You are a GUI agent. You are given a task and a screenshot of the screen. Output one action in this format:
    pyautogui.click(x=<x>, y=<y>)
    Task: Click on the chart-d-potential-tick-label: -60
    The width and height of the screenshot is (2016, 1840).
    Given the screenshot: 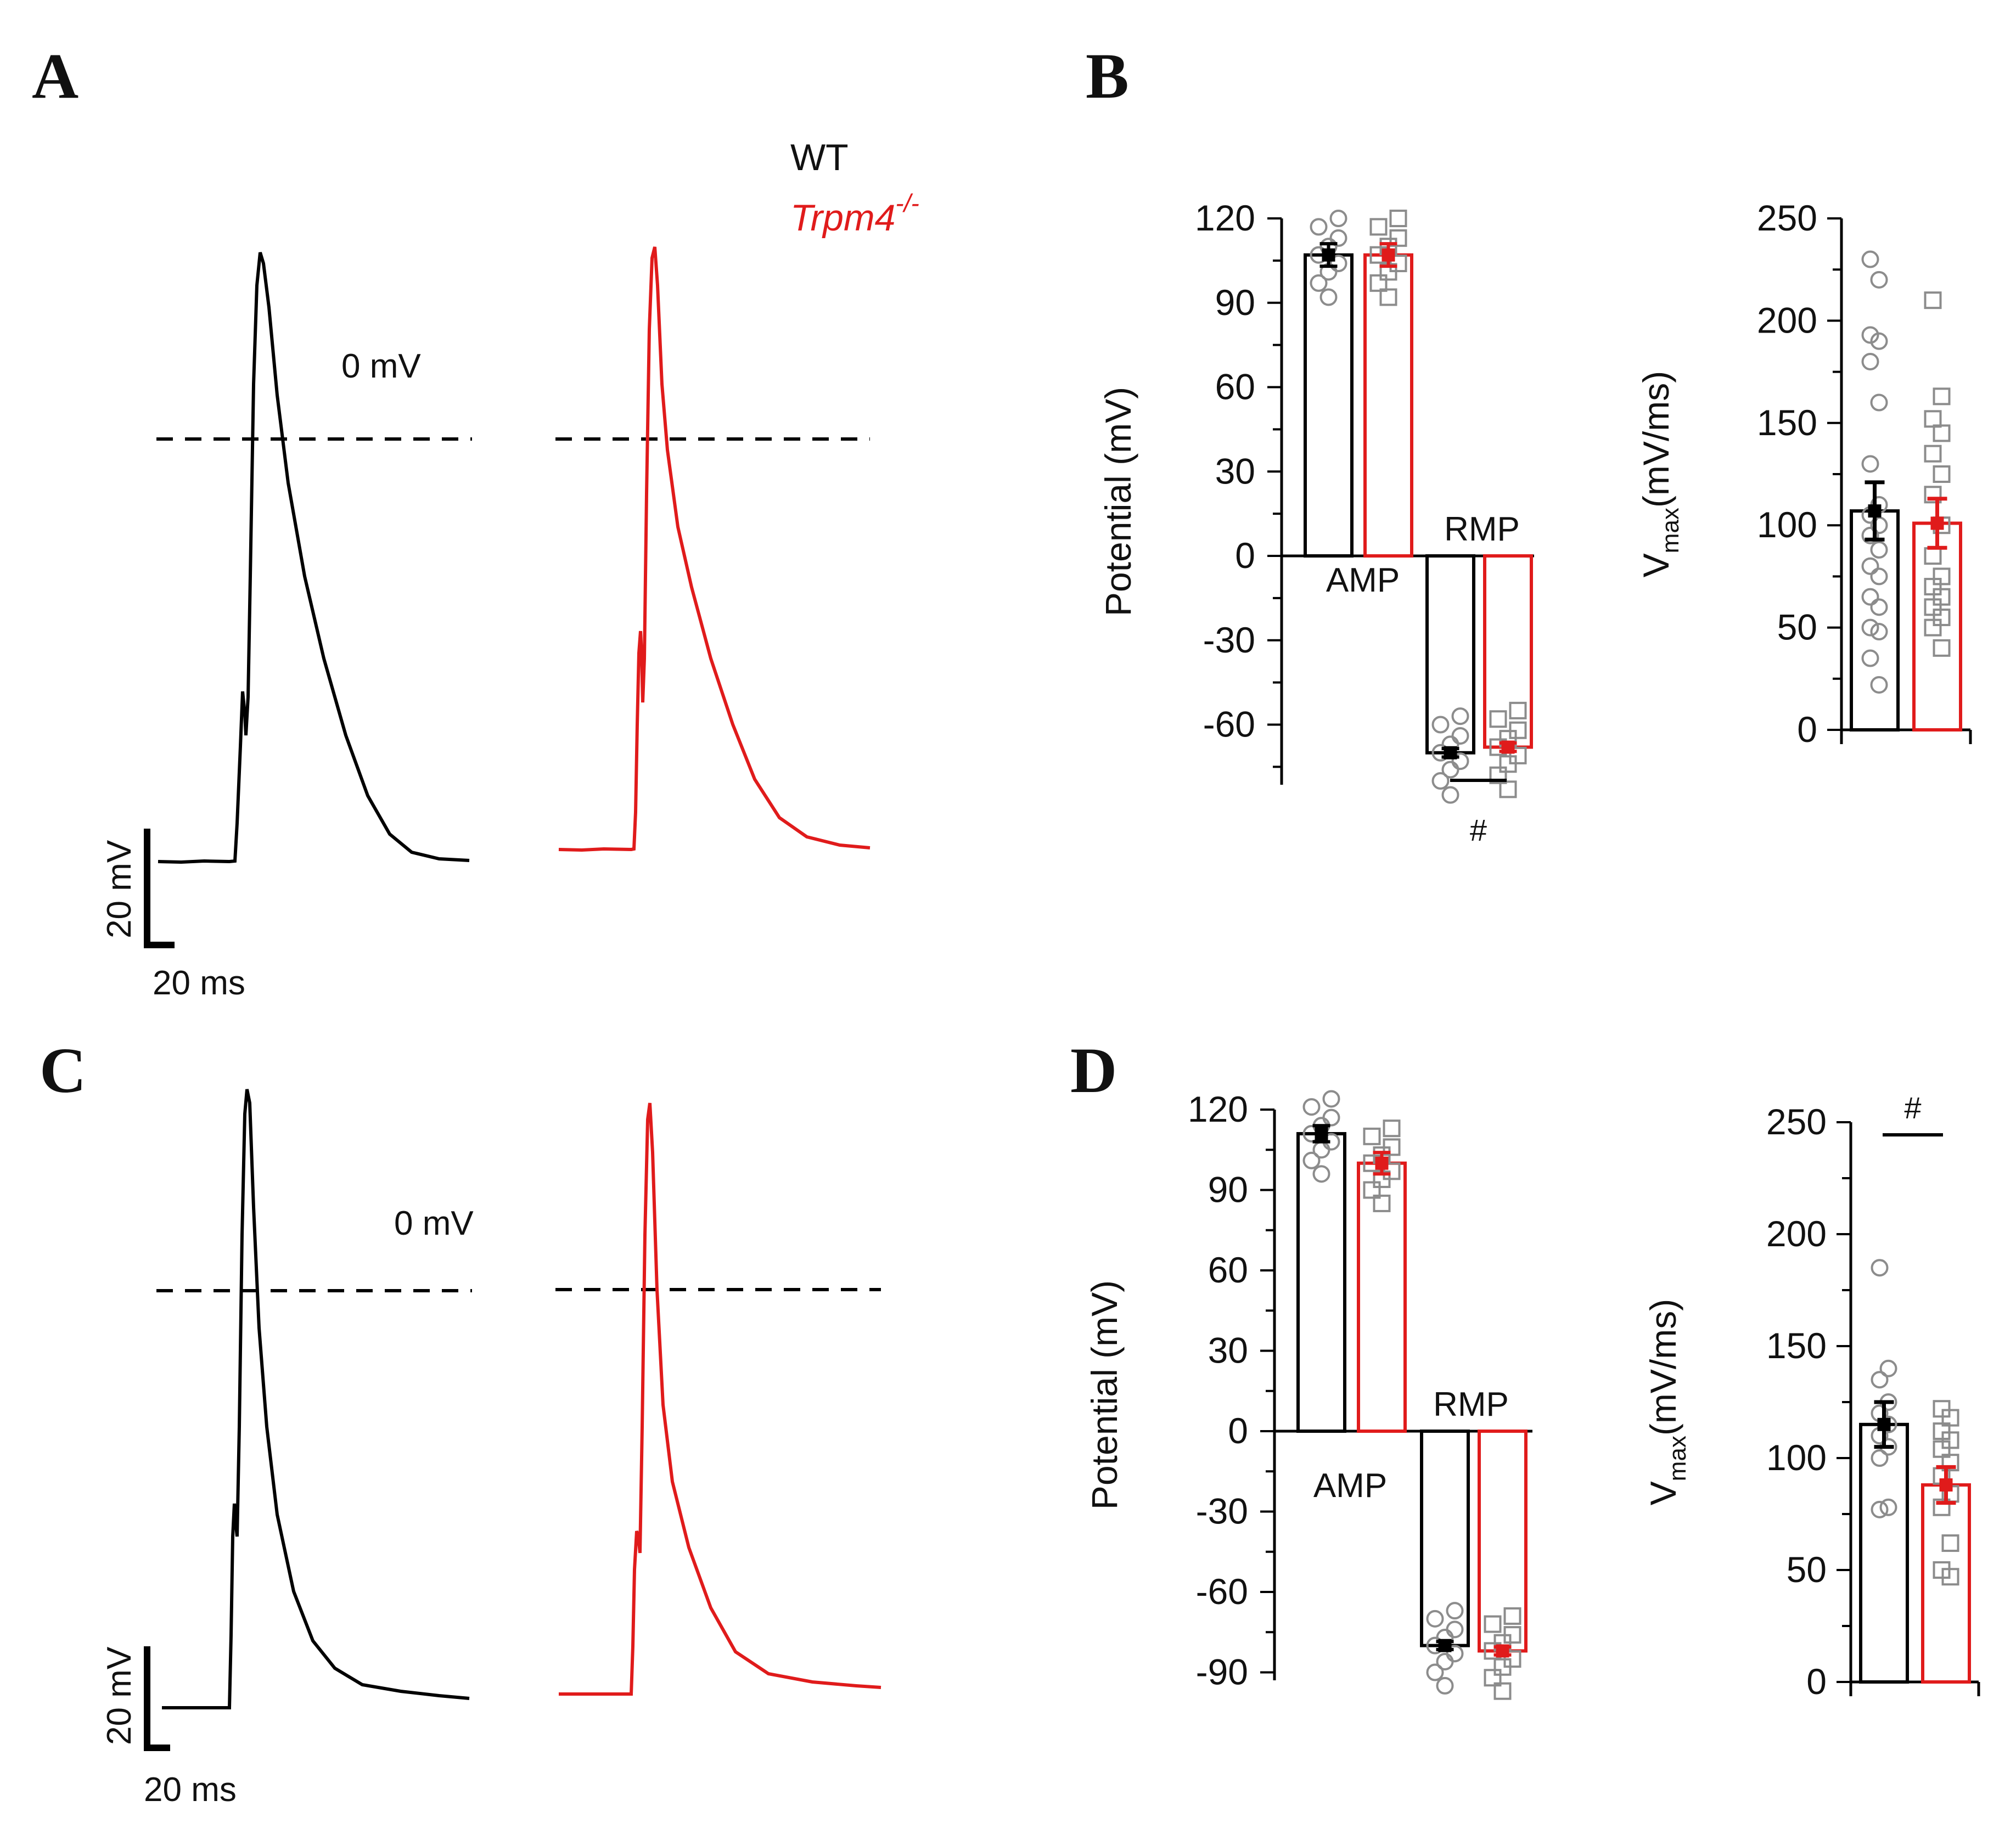 What is the action you would take?
    pyautogui.click(x=1222, y=1591)
    